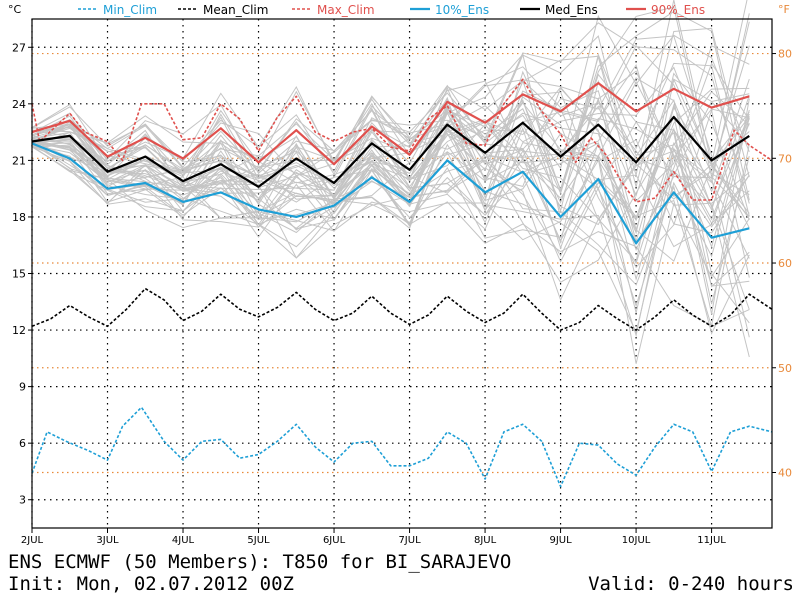 This screenshot has width=802, height=596. What do you see at coordinates (462, 10) in the screenshot?
I see `legend-label: 10%_Ens` at bounding box center [462, 10].